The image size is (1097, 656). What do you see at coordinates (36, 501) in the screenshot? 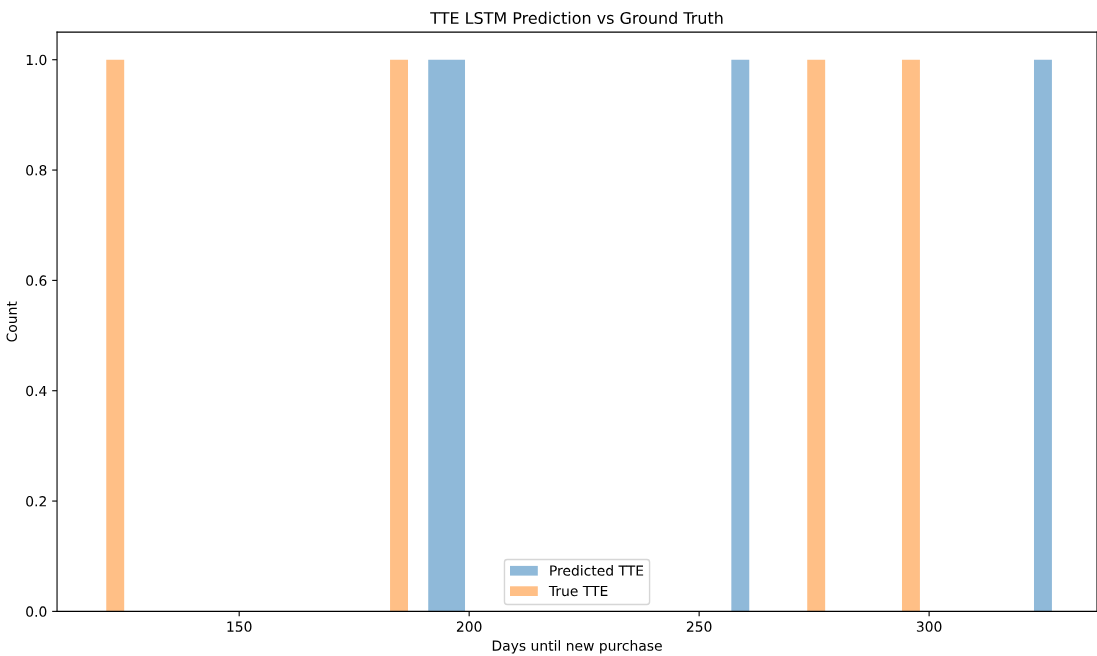
I see `y-tick-label: 0.2` at bounding box center [36, 501].